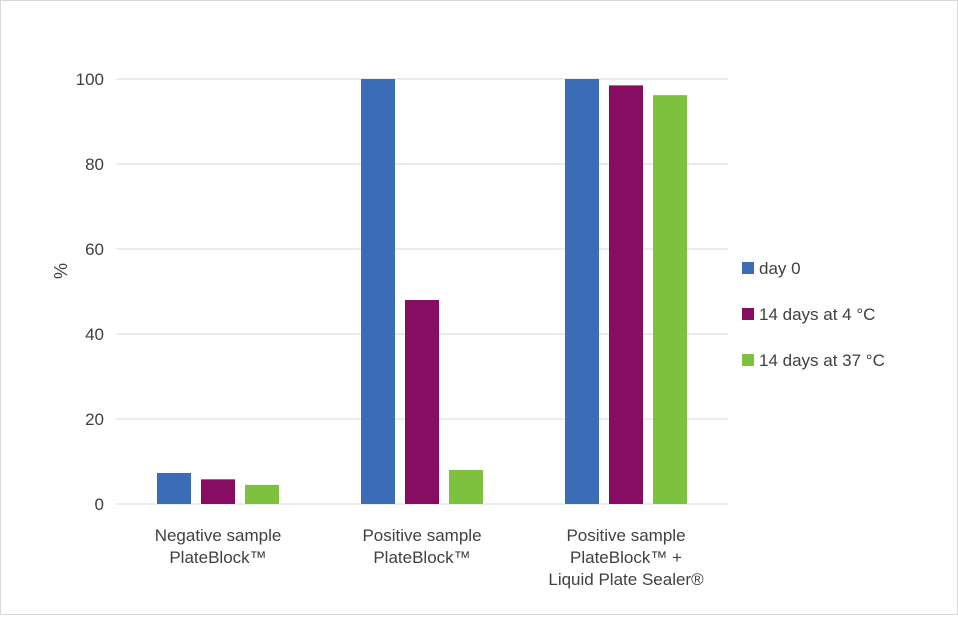  I want to click on y-tick-label: 40, so click(94, 334).